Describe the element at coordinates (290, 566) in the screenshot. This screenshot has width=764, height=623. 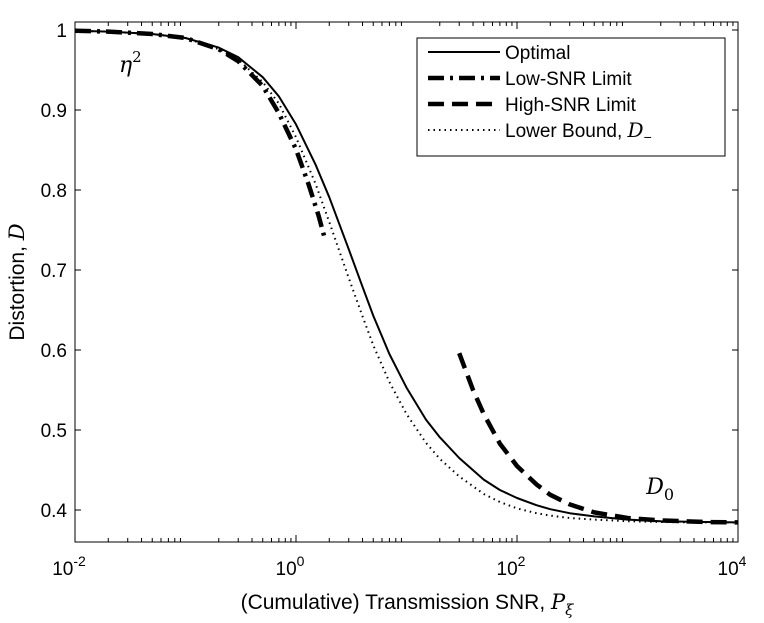
I see `x-tick-label: 10⁰` at that location.